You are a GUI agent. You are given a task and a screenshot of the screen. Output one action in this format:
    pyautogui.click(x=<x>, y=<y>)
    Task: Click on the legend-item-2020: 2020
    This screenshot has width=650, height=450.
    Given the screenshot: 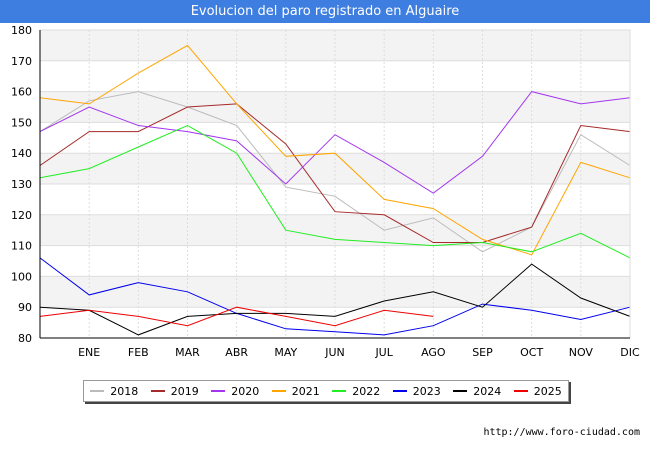 What is the action you would take?
    pyautogui.click(x=235, y=391)
    